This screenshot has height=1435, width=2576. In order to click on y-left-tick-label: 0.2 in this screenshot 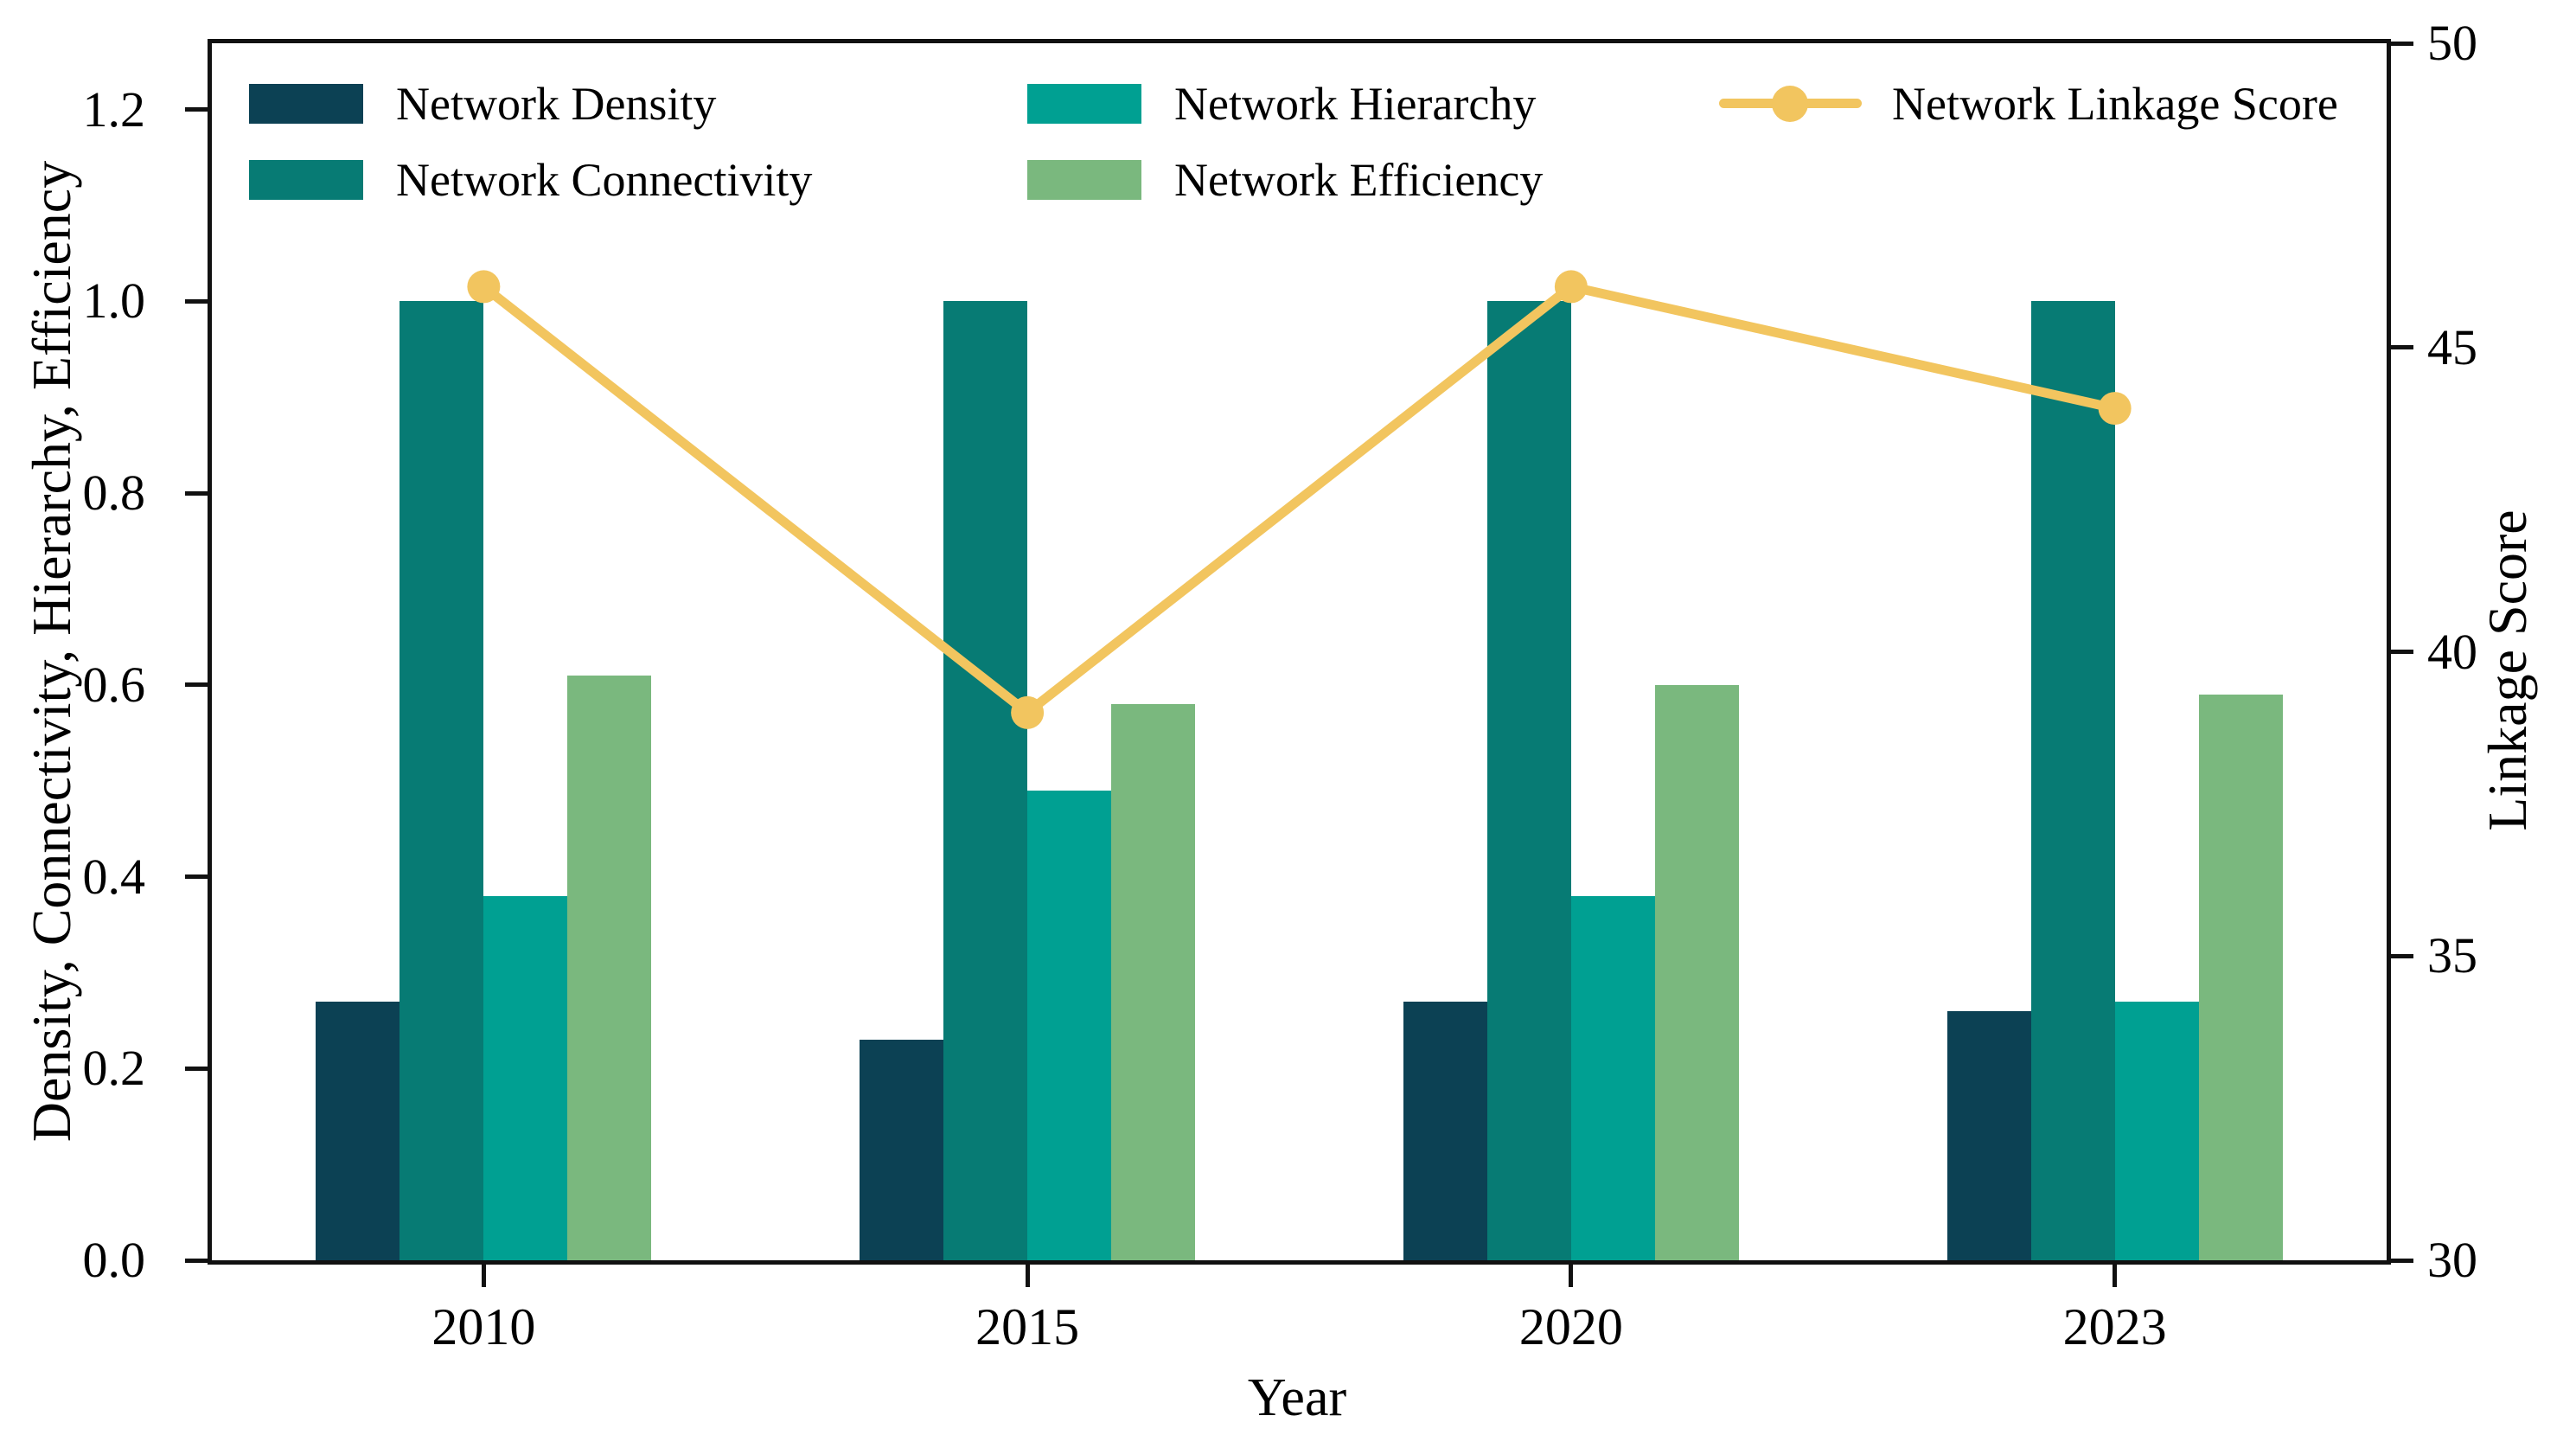, I will do `click(114, 1068)`.